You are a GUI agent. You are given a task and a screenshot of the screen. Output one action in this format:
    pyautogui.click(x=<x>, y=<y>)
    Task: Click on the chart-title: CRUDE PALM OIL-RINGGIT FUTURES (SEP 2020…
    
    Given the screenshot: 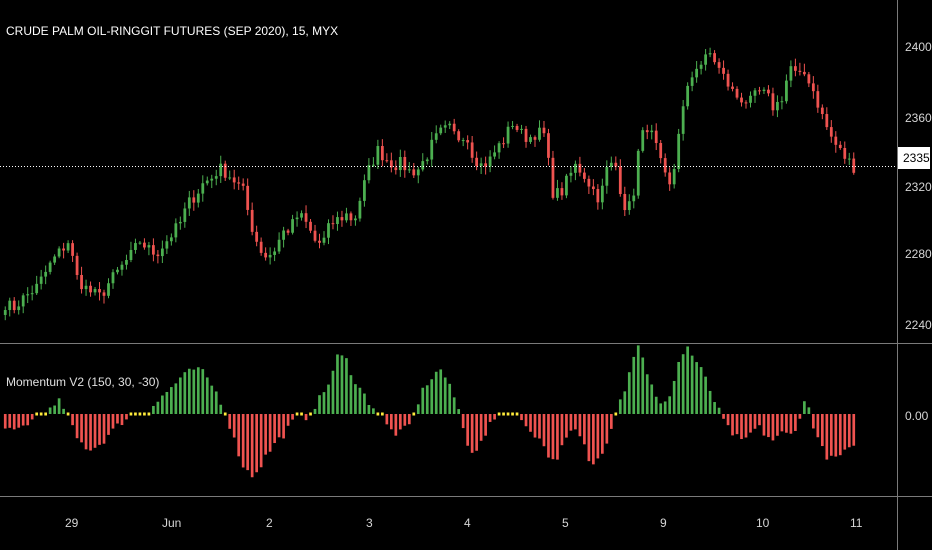 What is the action you would take?
    pyautogui.click(x=172, y=31)
    